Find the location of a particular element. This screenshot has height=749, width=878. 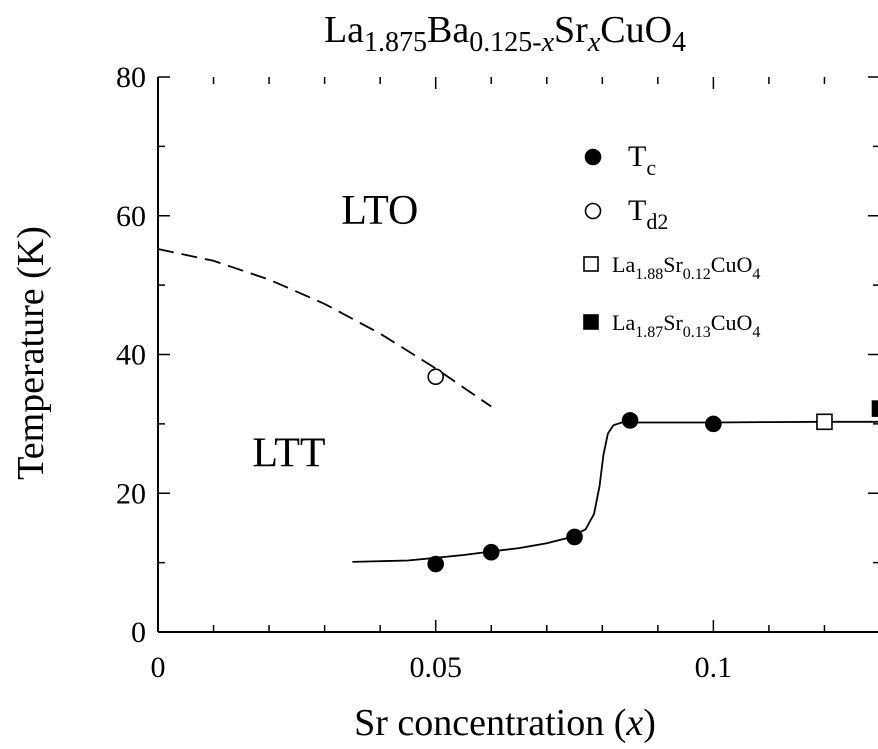

x-axis-label: Sr concentration (x) is located at coordinates (505, 723).